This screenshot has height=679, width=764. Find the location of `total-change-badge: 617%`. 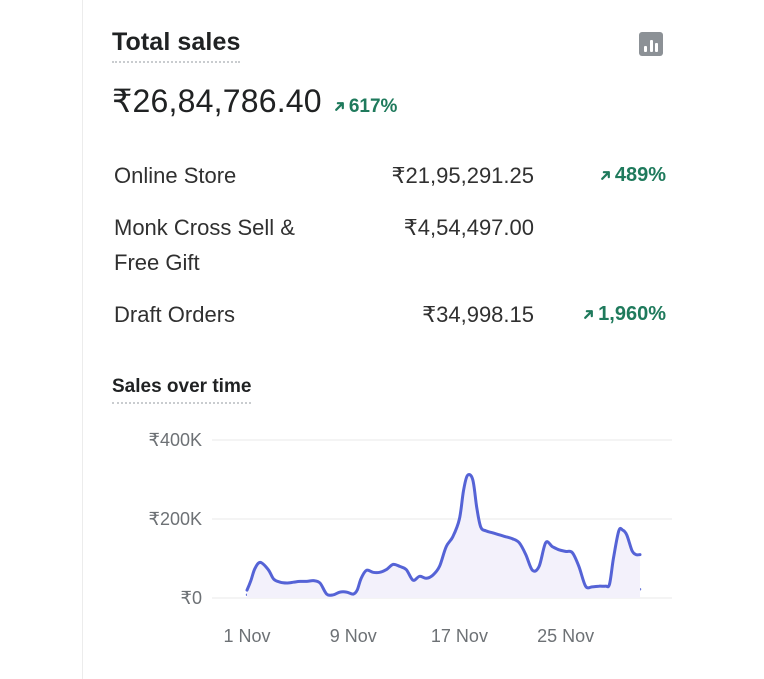

total-change-badge: 617% is located at coordinates (366, 106).